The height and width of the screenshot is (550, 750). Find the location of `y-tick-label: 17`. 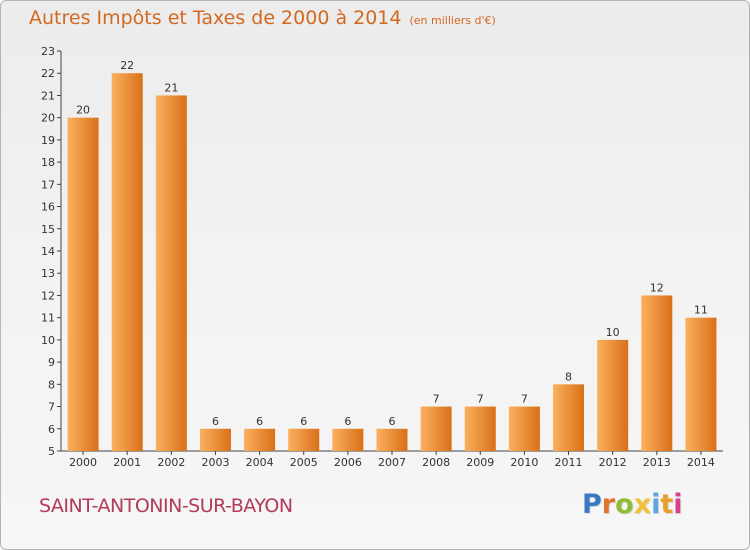

y-tick-label: 17 is located at coordinates (48, 184).